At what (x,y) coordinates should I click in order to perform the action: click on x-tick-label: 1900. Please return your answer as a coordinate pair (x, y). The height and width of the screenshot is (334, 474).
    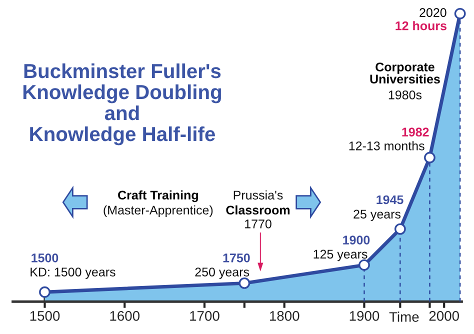
    Looking at the image, I should click on (365, 315).